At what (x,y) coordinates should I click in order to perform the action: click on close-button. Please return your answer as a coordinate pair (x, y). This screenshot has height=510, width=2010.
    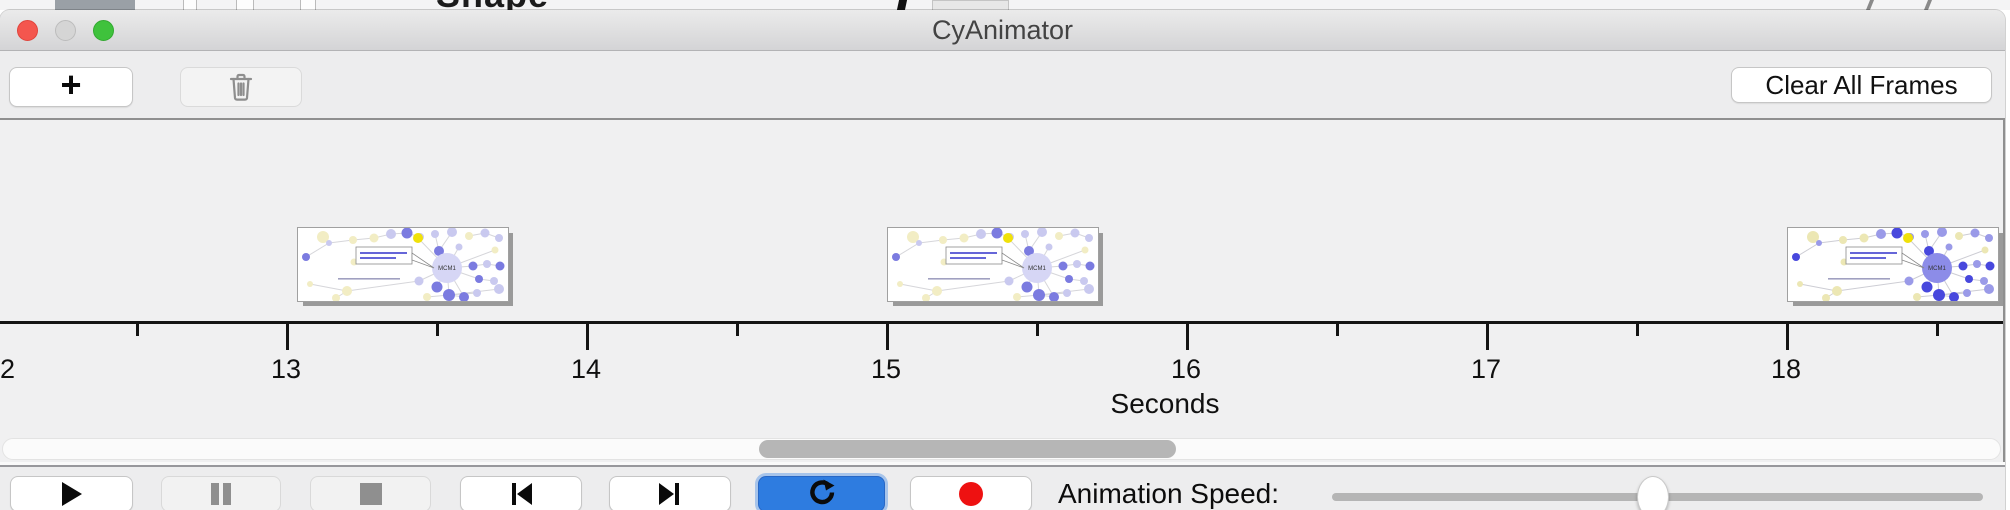
    Looking at the image, I should click on (27, 30).